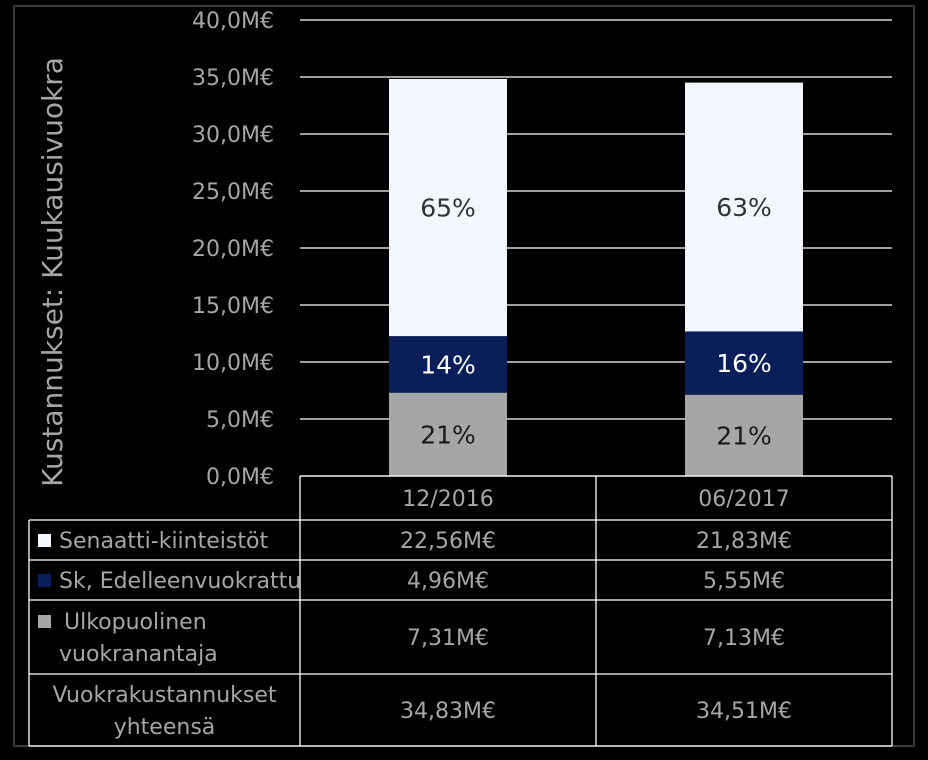 The width and height of the screenshot is (928, 760). Describe the element at coordinates (448, 711) in the screenshot. I see `table-value-cell: 34,83M€` at that location.